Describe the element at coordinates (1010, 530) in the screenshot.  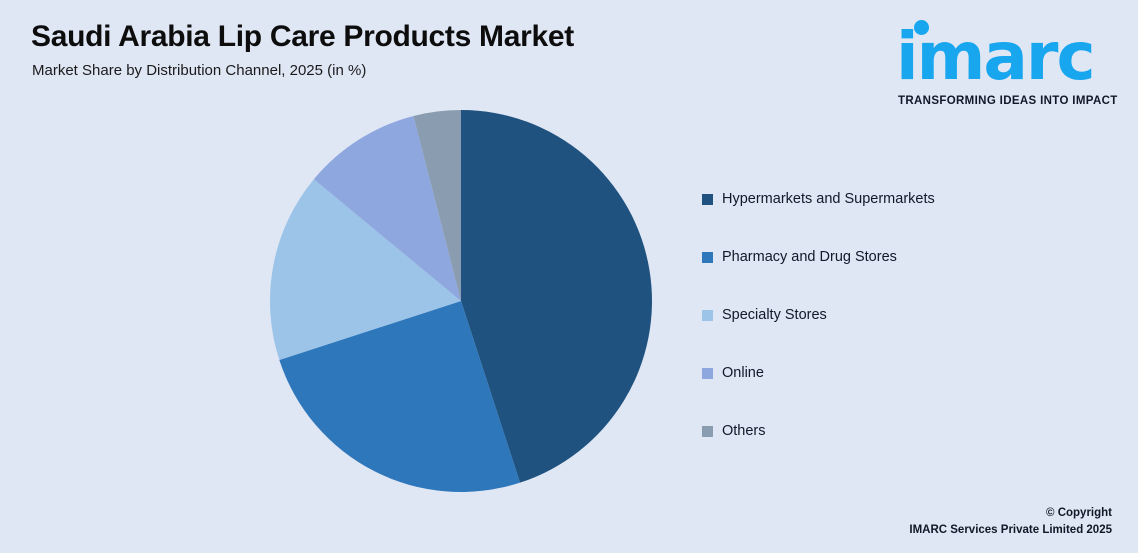
I see `copyright-owner-line: IMARC Services Private Limited 2025` at that location.